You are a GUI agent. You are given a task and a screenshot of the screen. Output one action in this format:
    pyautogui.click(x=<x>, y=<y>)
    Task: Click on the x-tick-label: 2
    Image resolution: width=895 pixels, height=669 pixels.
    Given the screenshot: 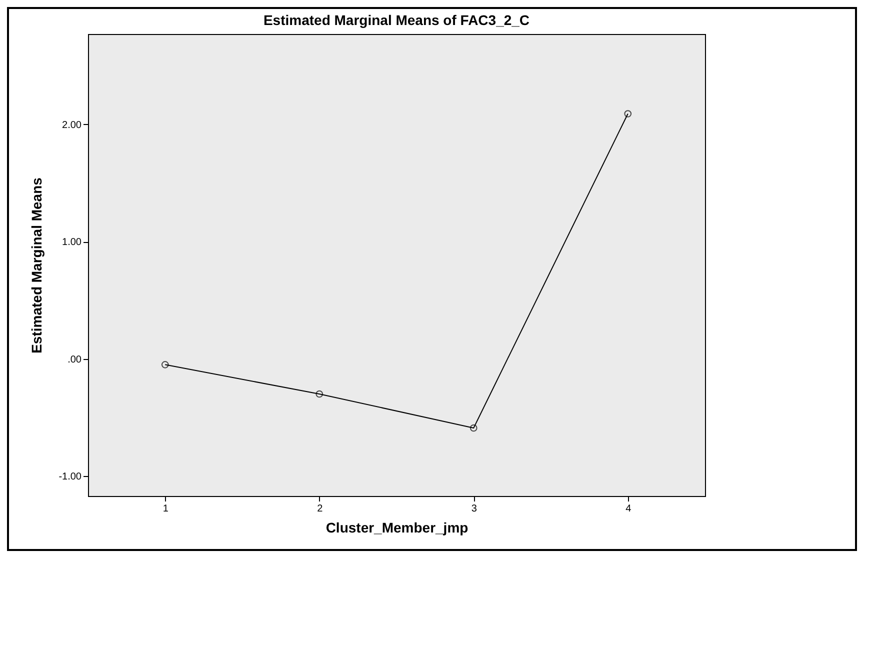 What is the action you would take?
    pyautogui.click(x=320, y=509)
    